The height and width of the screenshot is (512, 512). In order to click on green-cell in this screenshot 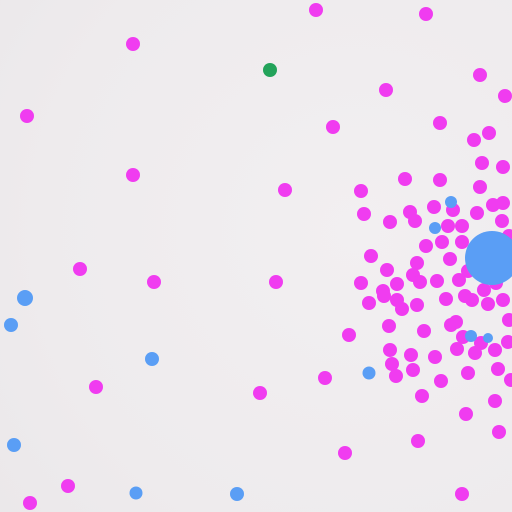, I will do `click(270, 70)`.